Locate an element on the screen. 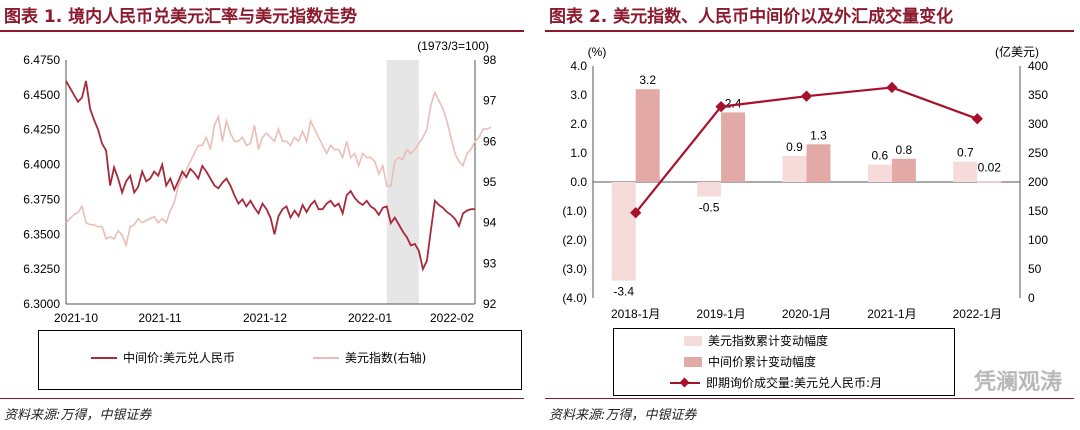 Image resolution: width=1080 pixels, height=430 pixels. y-left-tick: 1.0 is located at coordinates (578, 153).